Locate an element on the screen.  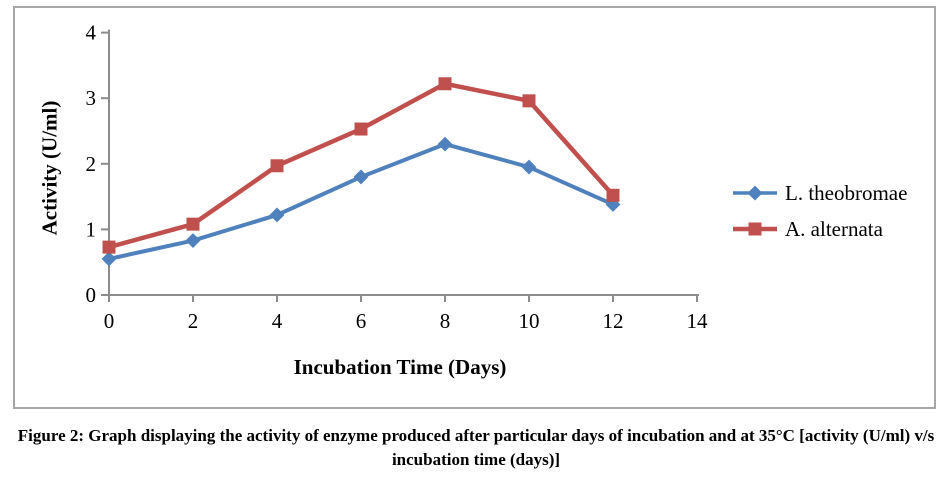
x-tick-label: 12 is located at coordinates (613, 321).